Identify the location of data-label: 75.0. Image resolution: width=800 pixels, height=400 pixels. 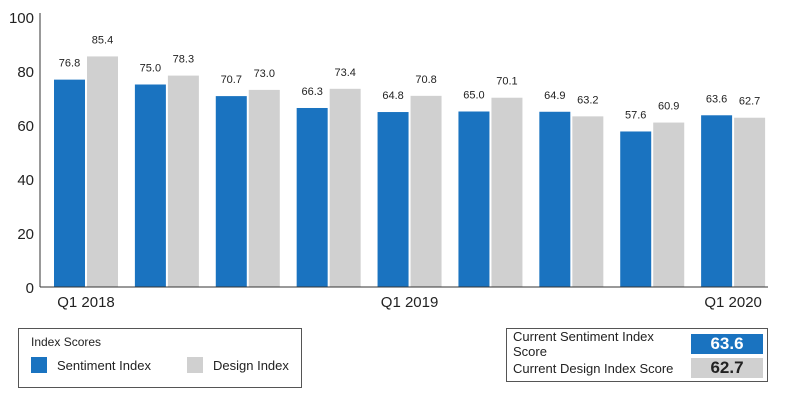
(150, 69).